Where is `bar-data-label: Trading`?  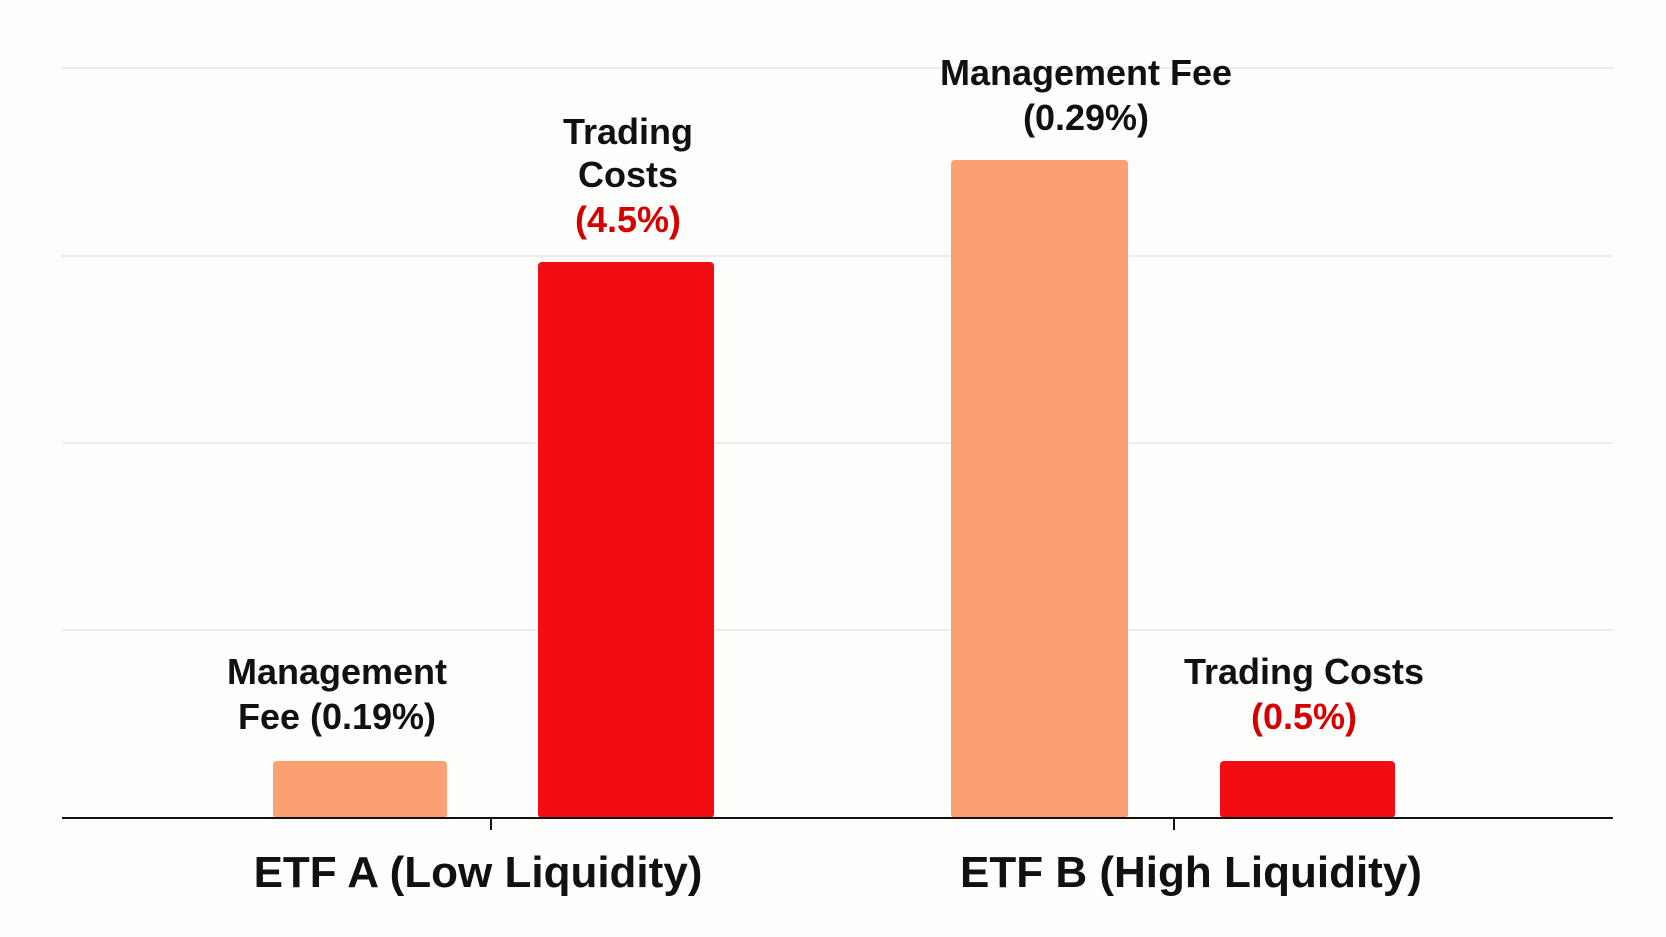 bar-data-label: Trading is located at coordinates (628, 131).